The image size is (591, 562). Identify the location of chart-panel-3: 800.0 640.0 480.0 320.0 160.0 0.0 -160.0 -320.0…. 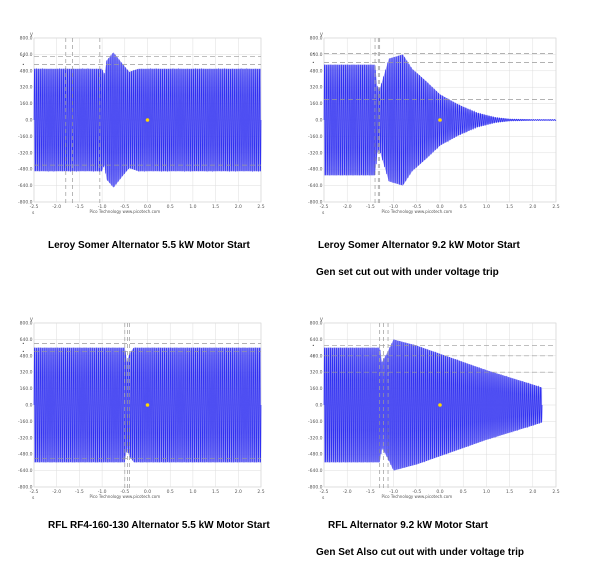
(141, 411).